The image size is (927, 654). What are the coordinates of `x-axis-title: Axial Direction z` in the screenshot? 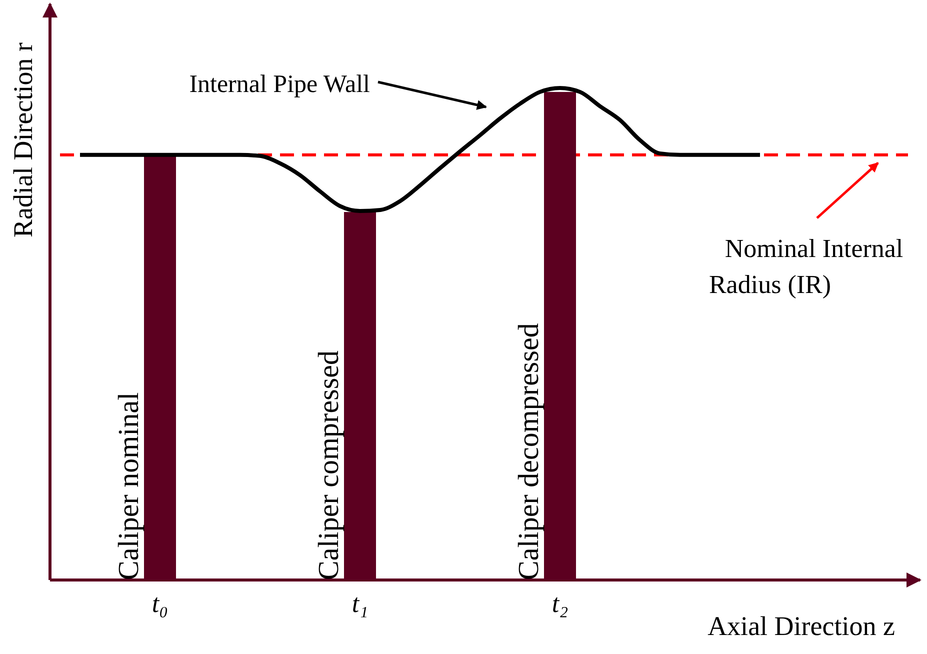 It's located at (802, 626).